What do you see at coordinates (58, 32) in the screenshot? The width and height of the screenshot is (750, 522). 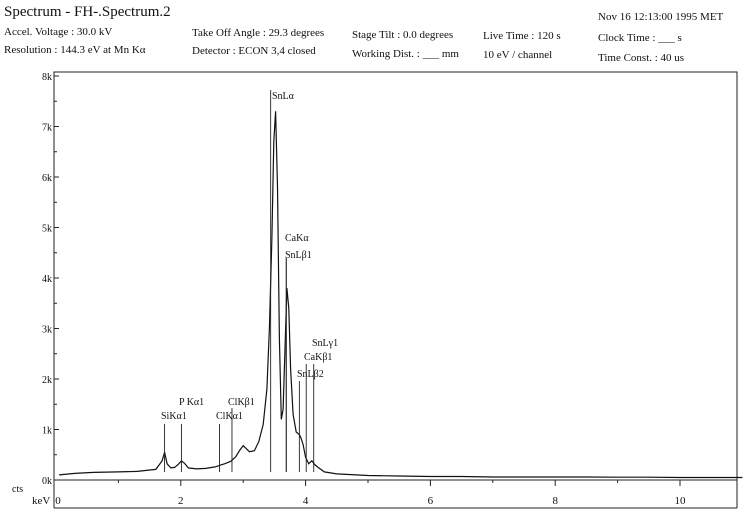 I see `accel-voltage: Accel. Voltage : 30.0 kV` at bounding box center [58, 32].